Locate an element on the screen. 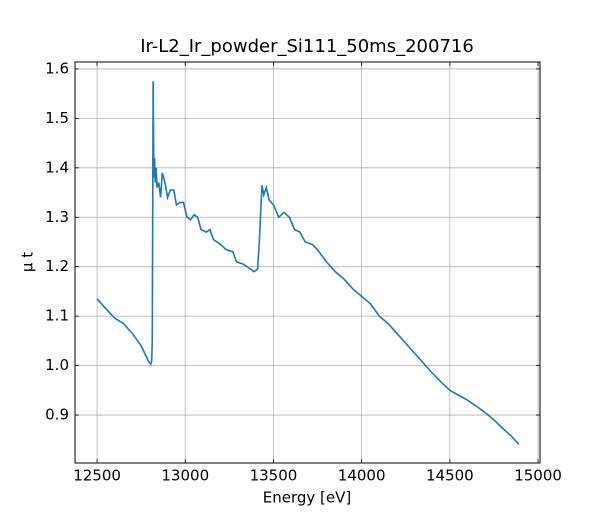 Image resolution: width=600 pixels, height=524 pixels. x-tick-label: 12500 is located at coordinates (97, 476).